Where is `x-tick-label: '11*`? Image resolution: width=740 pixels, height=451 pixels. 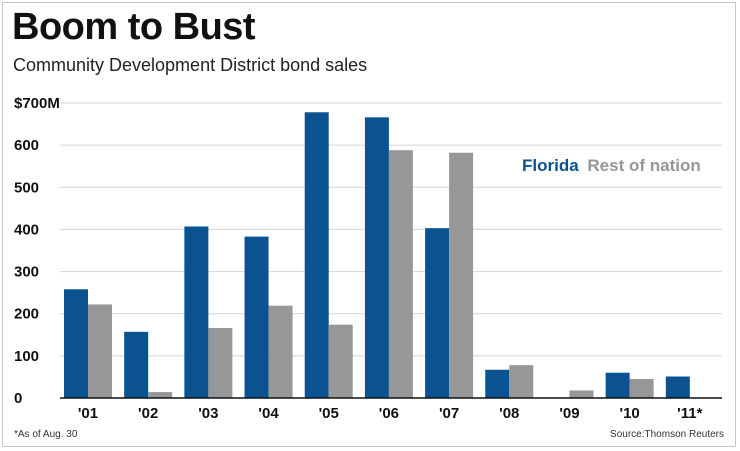 x-tick-label: '11* is located at coordinates (689, 413).